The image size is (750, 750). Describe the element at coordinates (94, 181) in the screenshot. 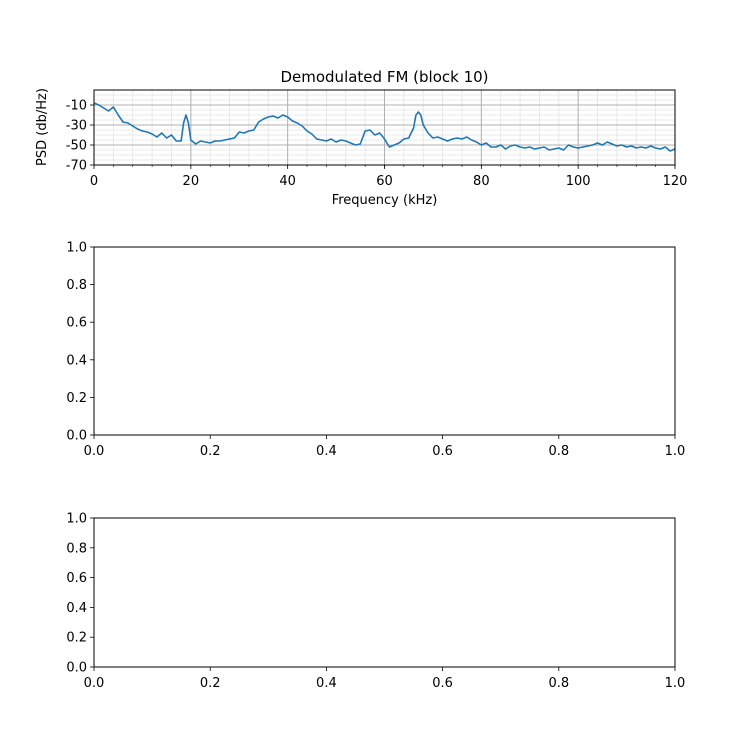

I see `x-tick-label: 0` at that location.